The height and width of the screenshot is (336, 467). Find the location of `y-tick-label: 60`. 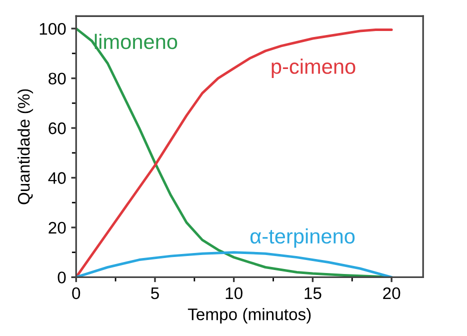

y-tick-label: 60 is located at coordinates (57, 128).